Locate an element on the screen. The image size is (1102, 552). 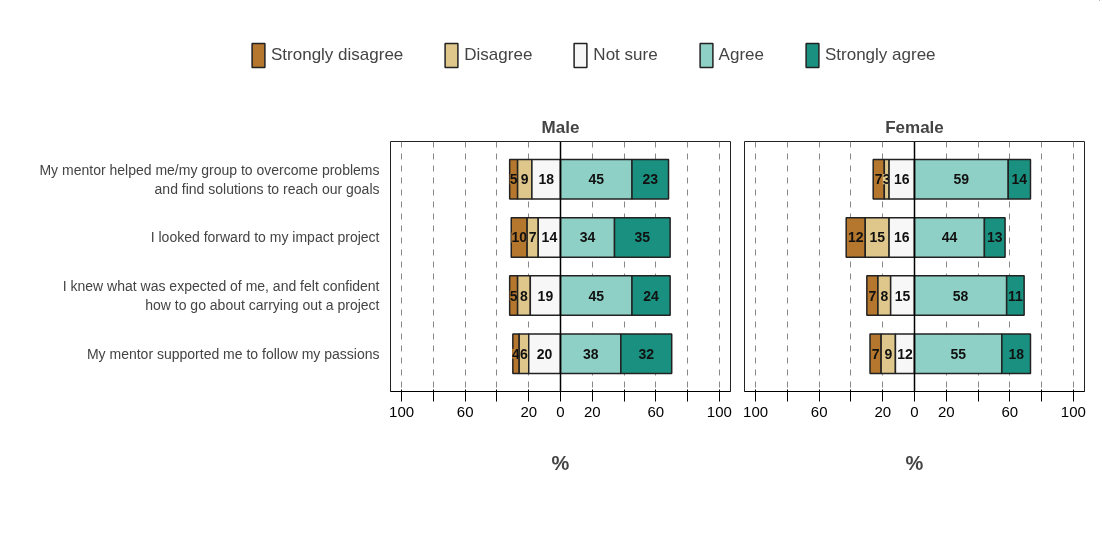
data-label: 23 is located at coordinates (650, 179).